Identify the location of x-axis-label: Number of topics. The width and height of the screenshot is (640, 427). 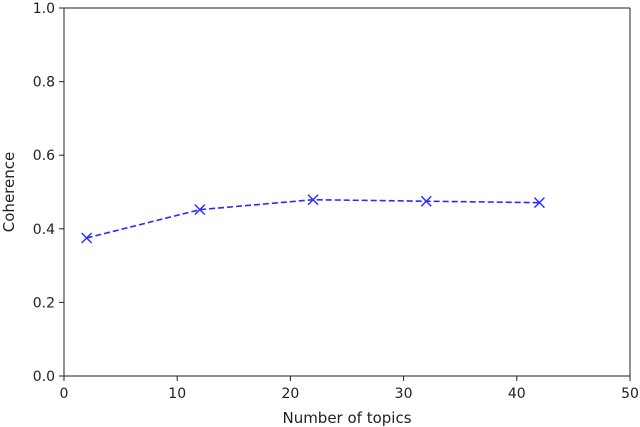
(346, 418).